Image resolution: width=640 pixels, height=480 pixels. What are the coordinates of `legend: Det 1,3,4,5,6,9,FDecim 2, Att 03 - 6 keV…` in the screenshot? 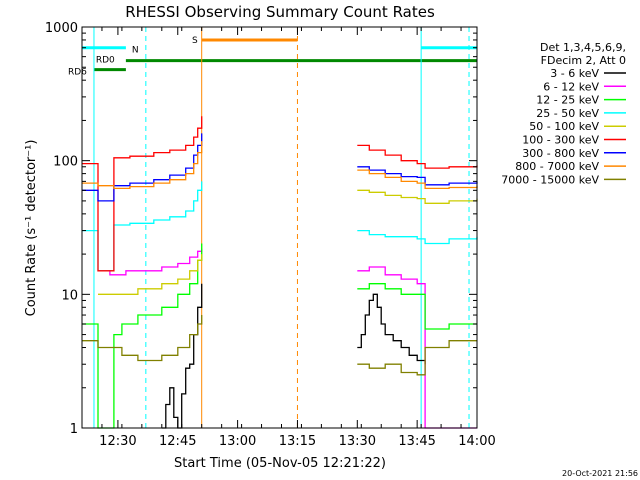 It's located at (563, 113).